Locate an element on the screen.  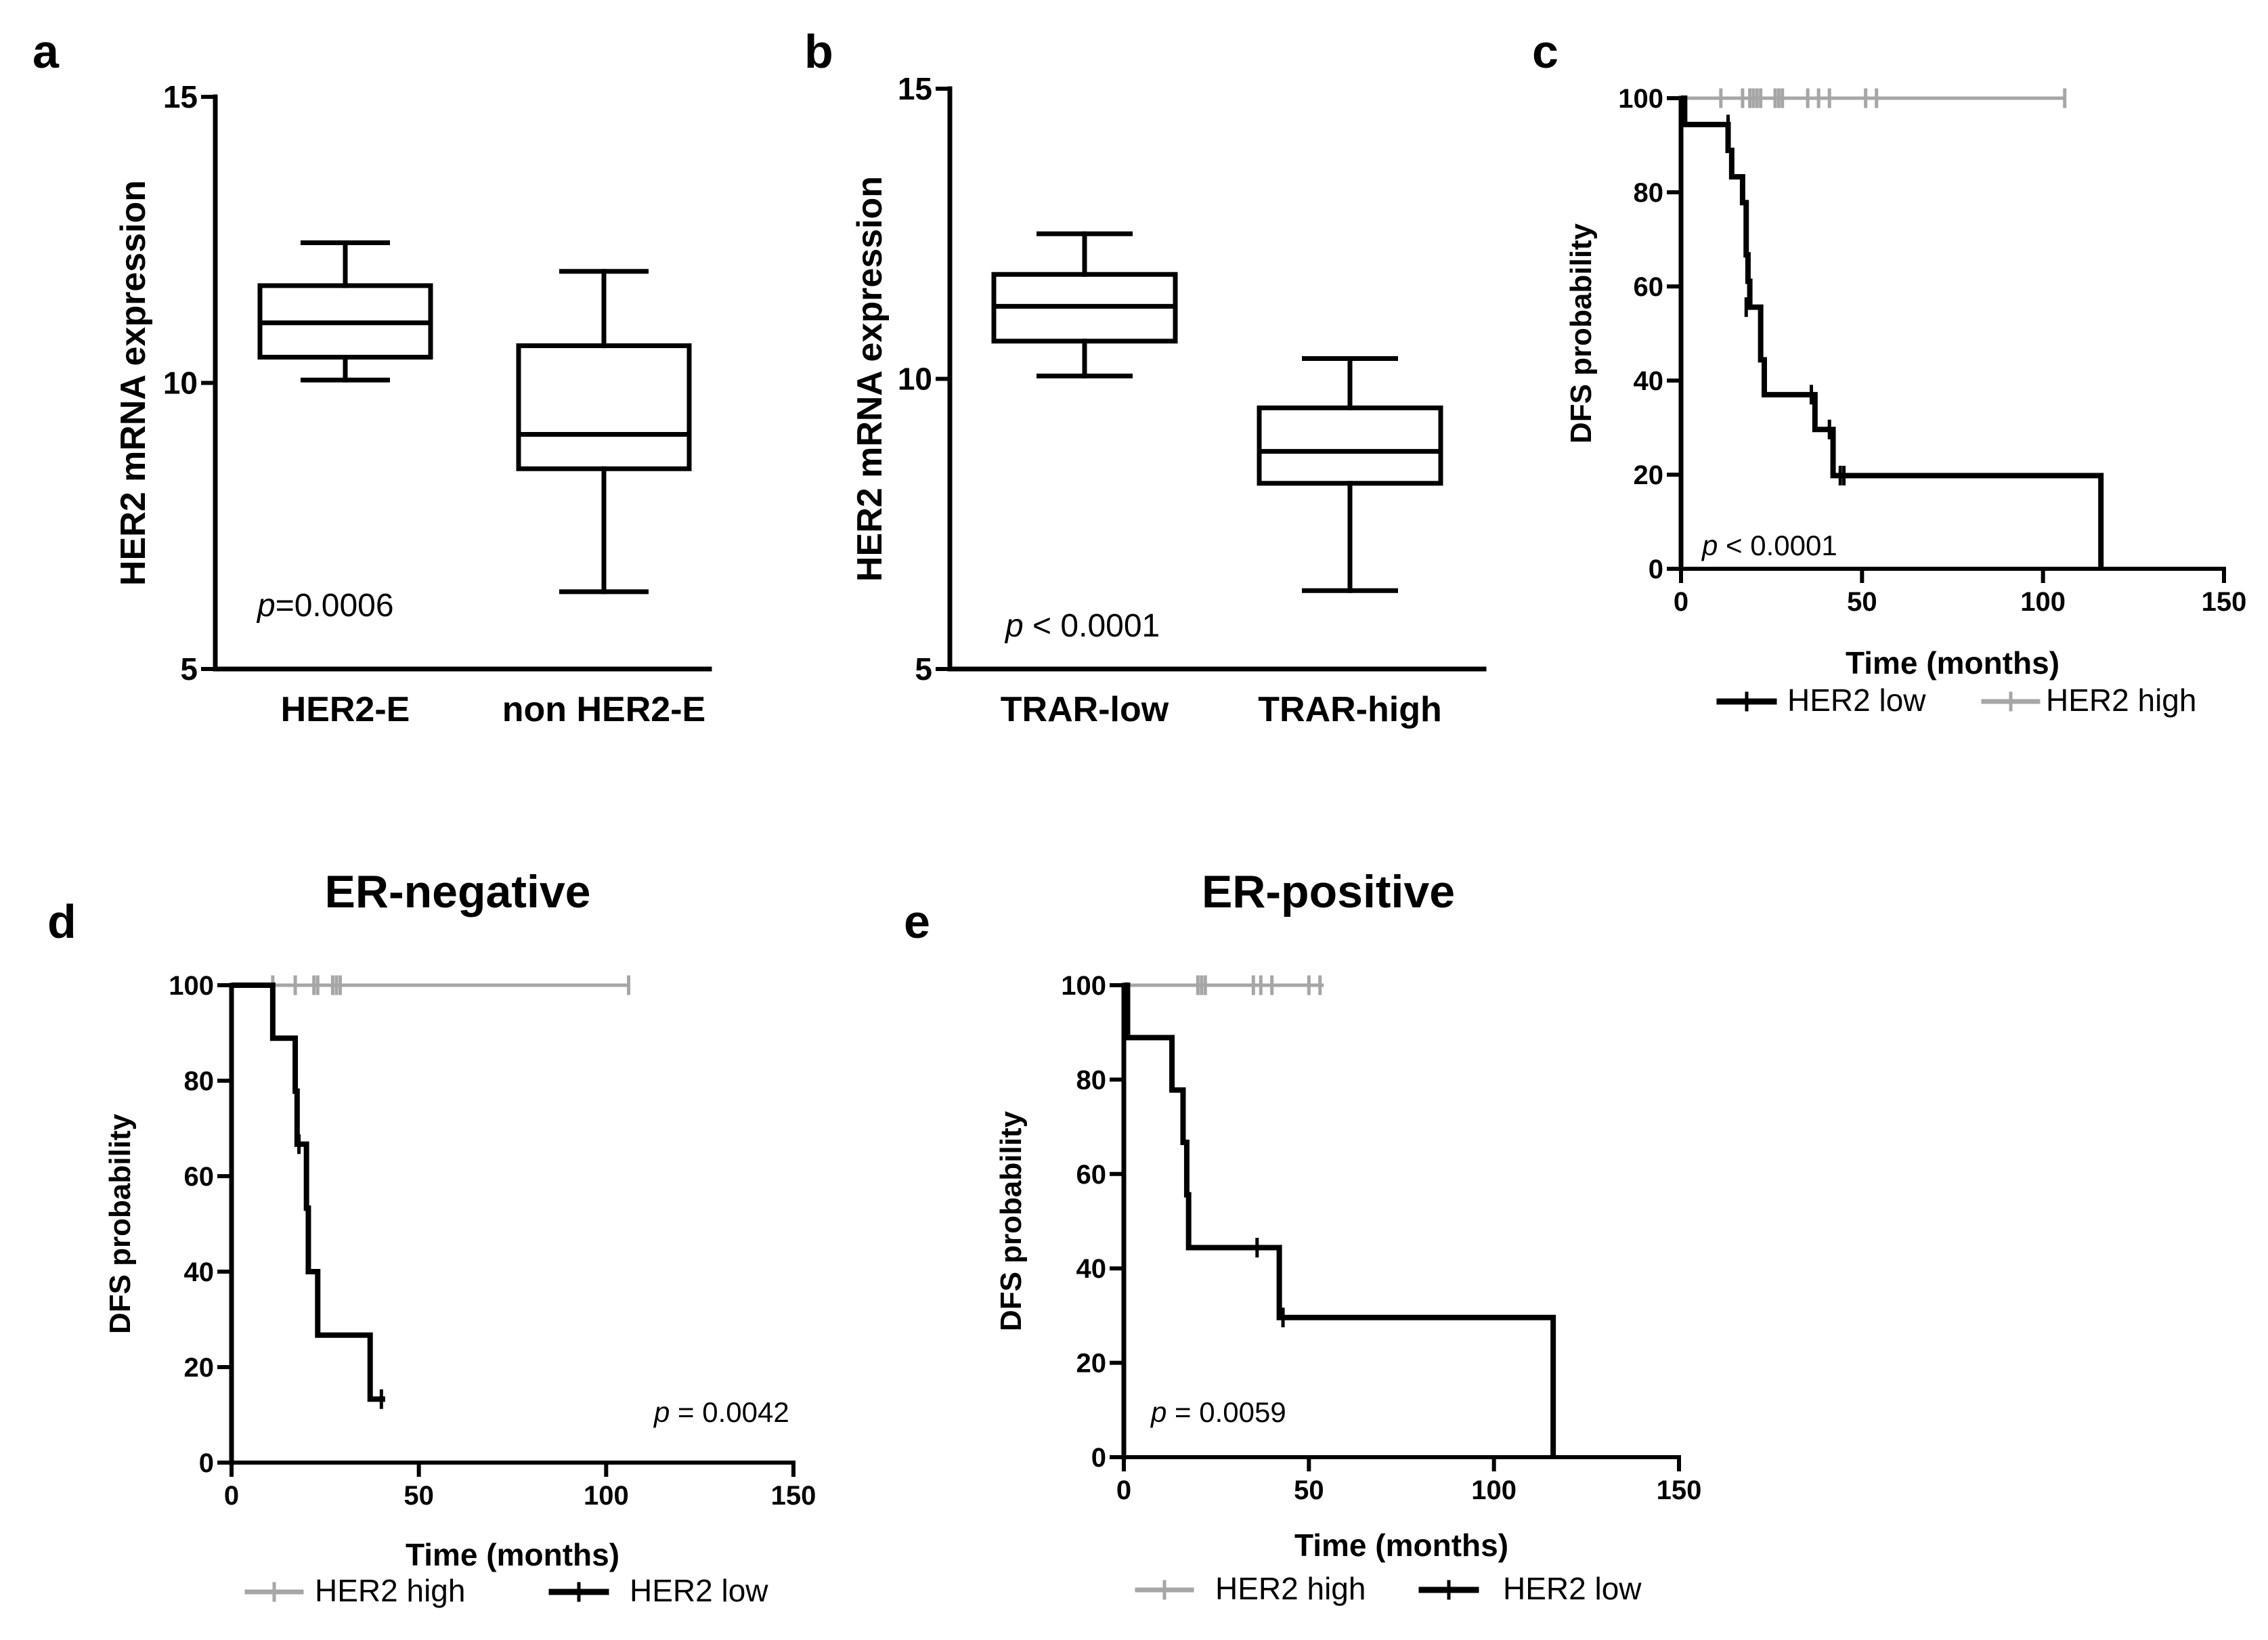
p-value: =0.0006 is located at coordinates (335, 606).